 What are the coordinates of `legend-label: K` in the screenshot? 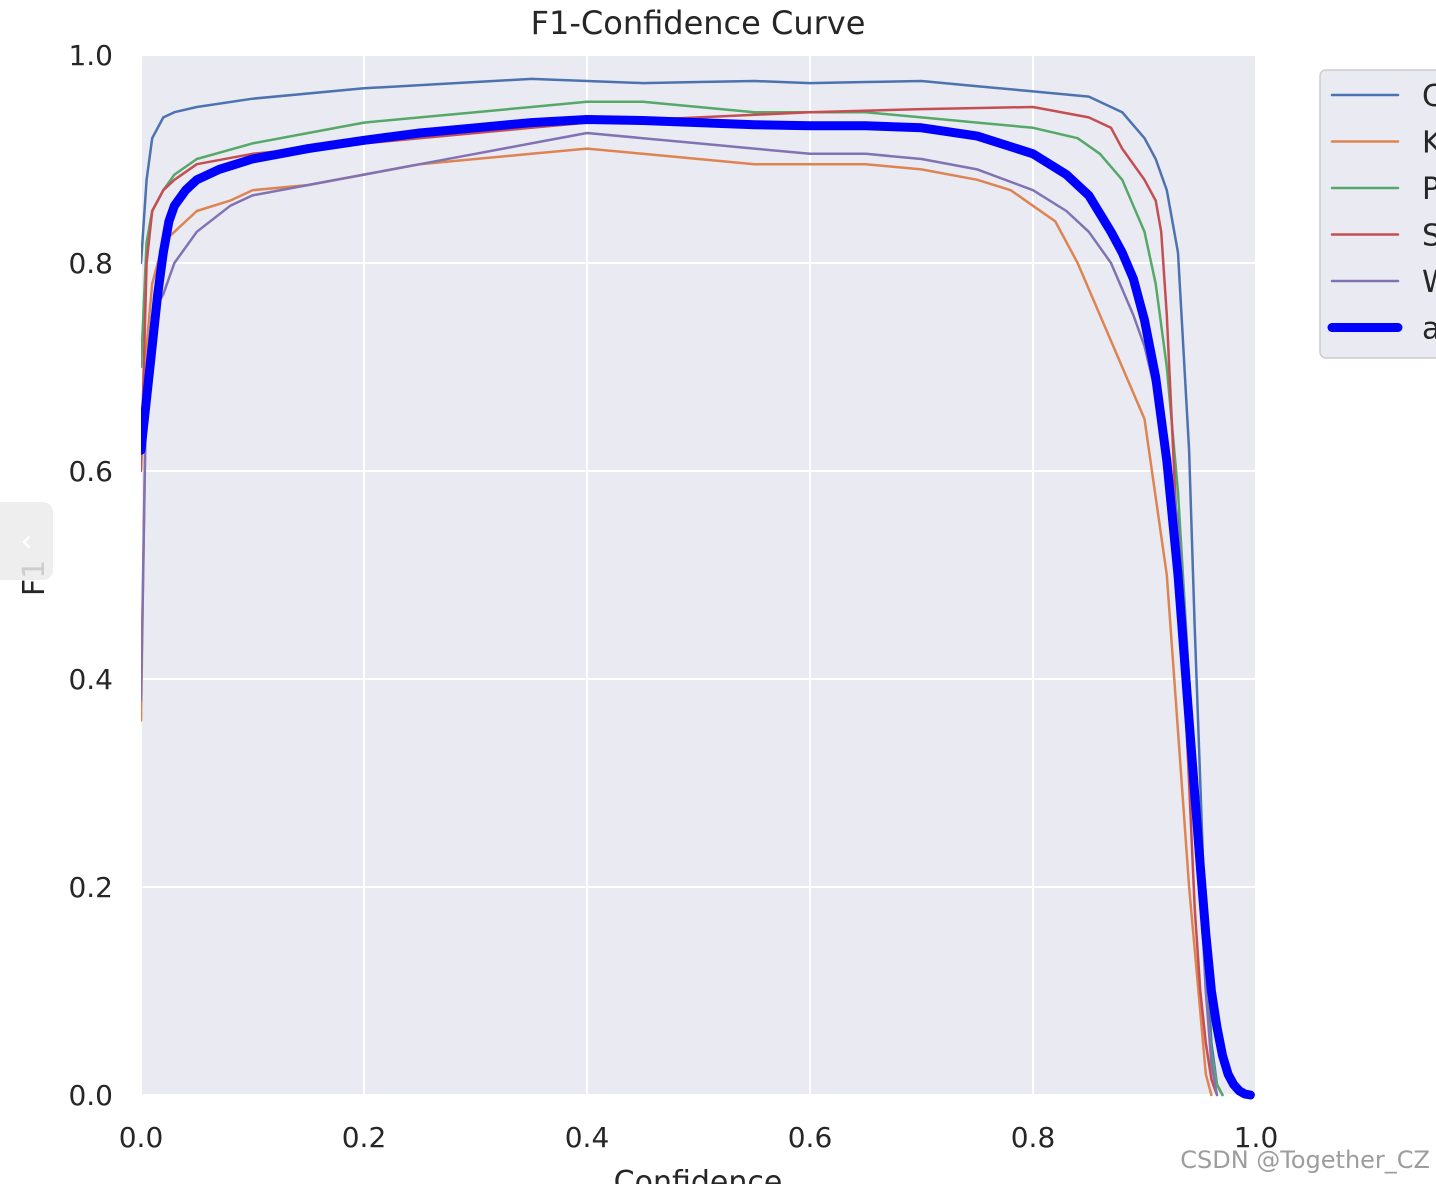 It's located at (1429, 143).